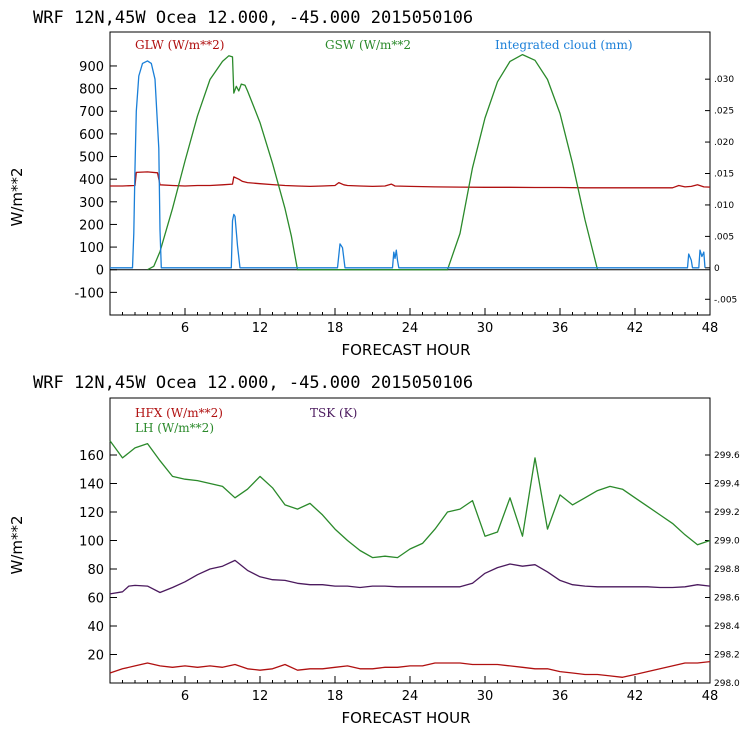  I want to click on chart-2-xlabel: FORECAST HOUR, so click(405, 718).